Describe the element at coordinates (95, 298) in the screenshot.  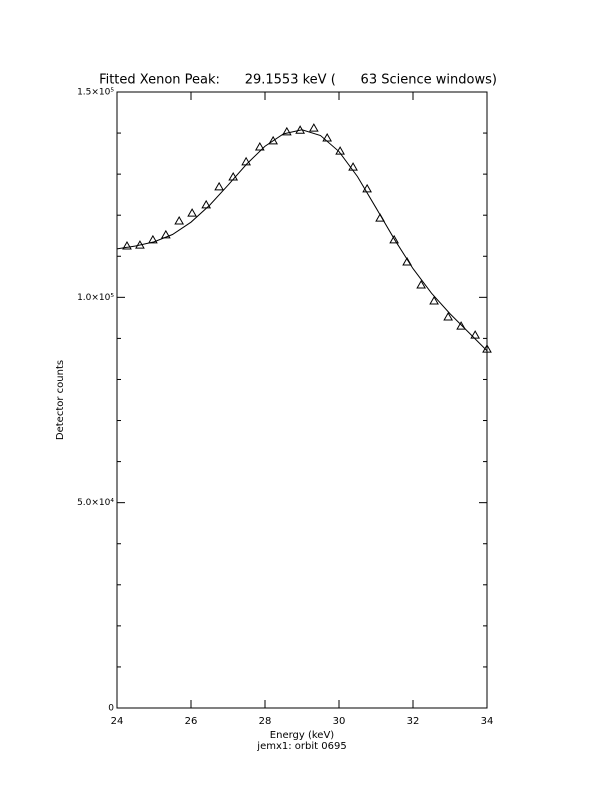
I see `y-tick-label: 1.0×10⁵` at that location.